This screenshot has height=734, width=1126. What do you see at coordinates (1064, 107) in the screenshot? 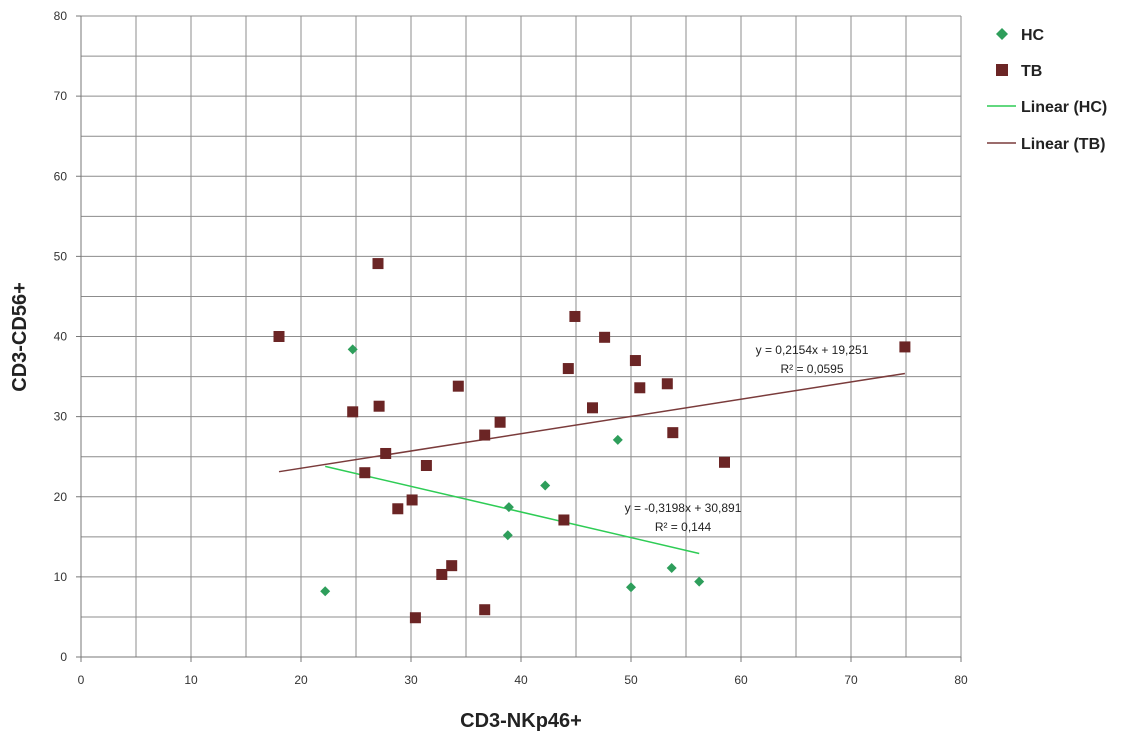
I see `legend-label: Linear (HC)` at bounding box center [1064, 107].